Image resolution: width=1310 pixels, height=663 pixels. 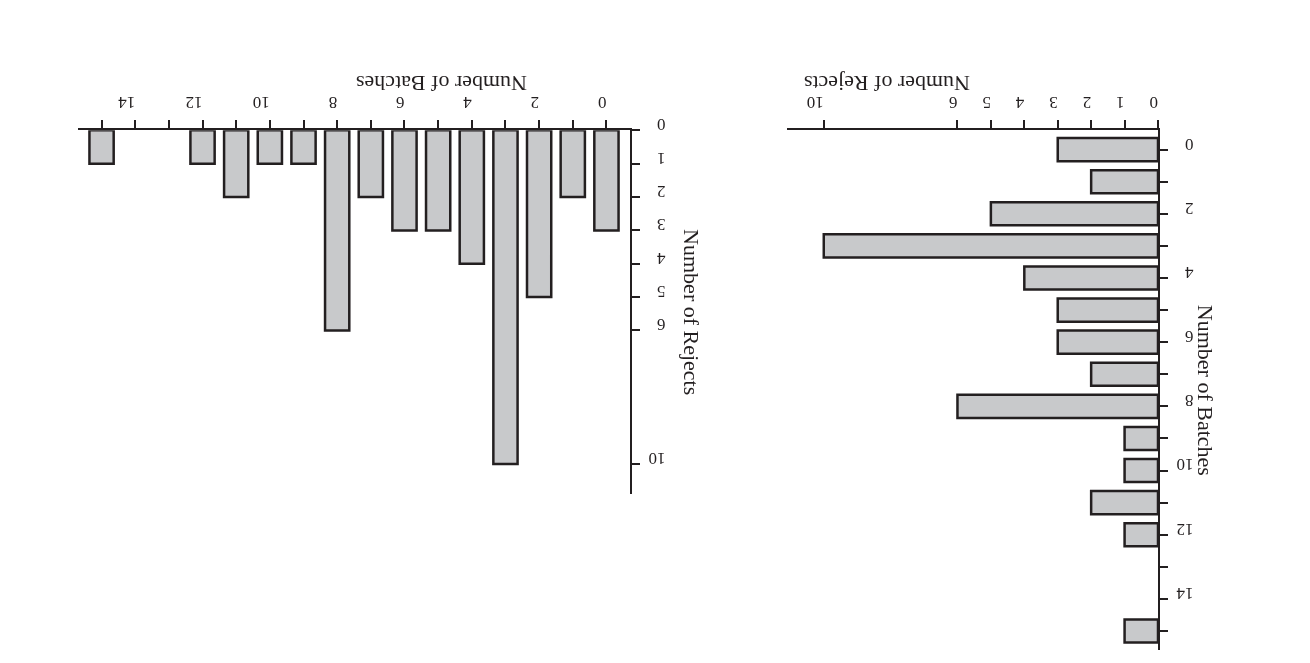 I want to click on x-tick-label: 14, so click(x=126, y=102).